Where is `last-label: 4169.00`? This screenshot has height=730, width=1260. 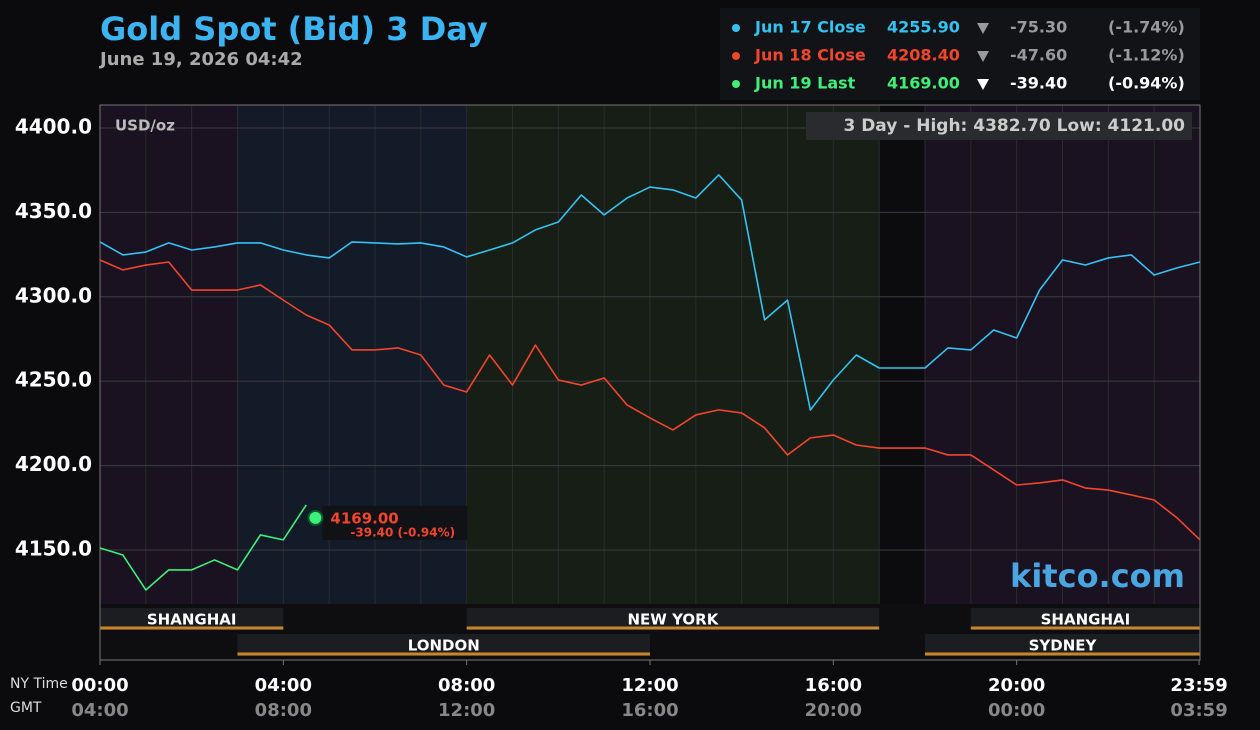 last-label: 4169.00 is located at coordinates (364, 518).